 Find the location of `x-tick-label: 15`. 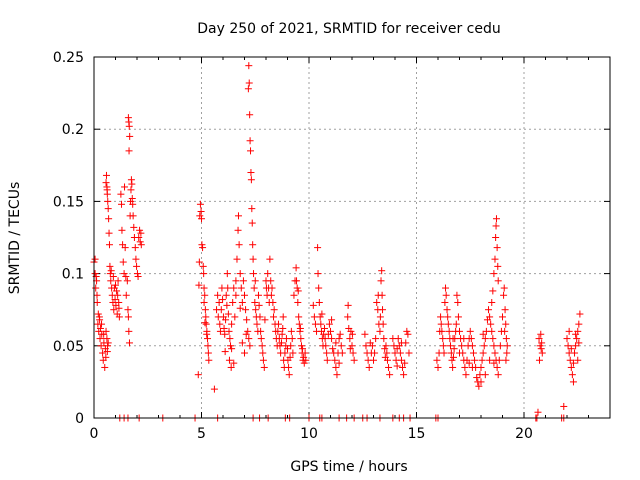

x-tick-label: 15 is located at coordinates (417, 434).